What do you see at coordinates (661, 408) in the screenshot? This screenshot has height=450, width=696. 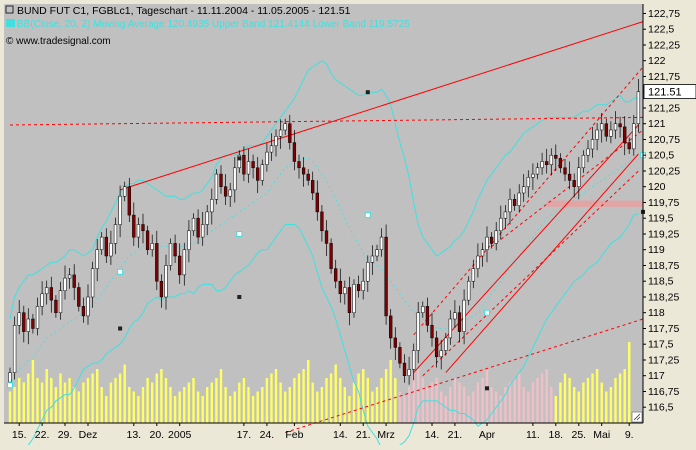 I see `y-tick-label: 116,5` at bounding box center [661, 408].